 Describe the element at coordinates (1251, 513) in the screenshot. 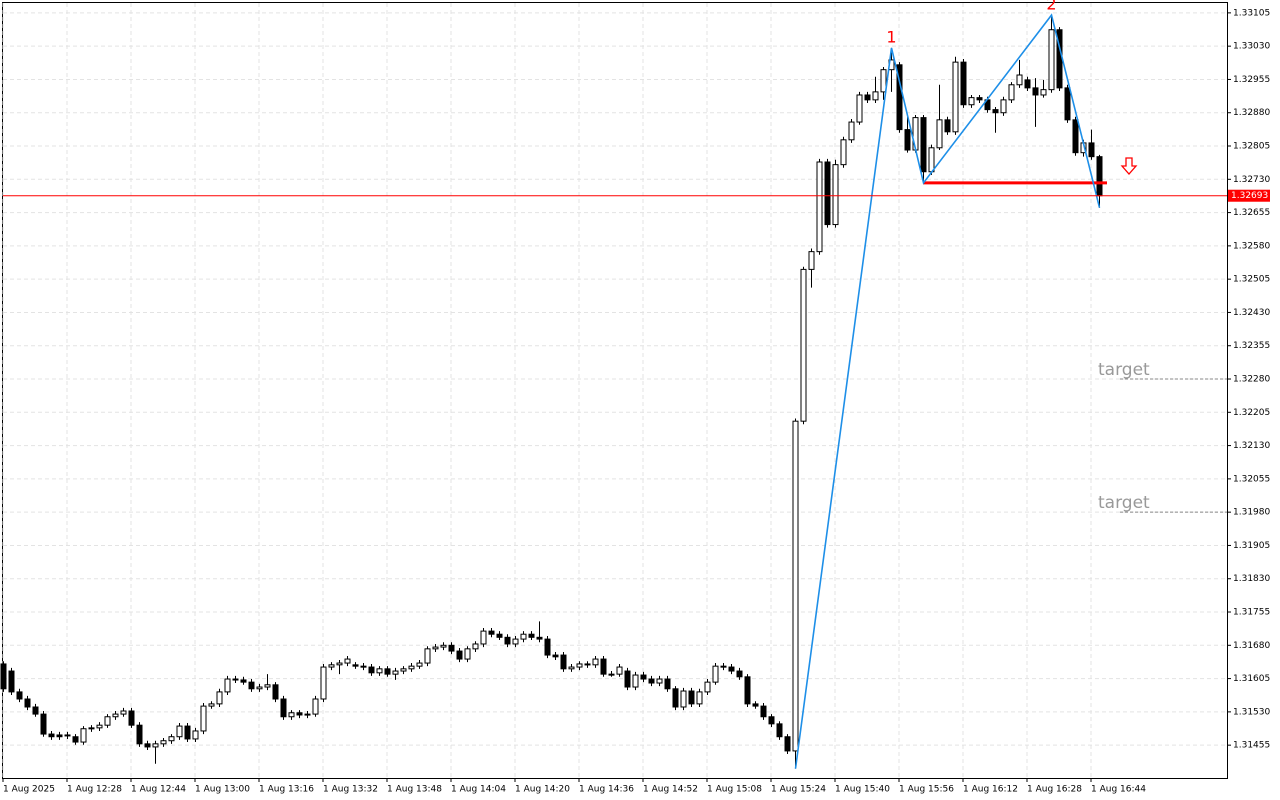

I see `y-tick-label: 1.31980` at that location.